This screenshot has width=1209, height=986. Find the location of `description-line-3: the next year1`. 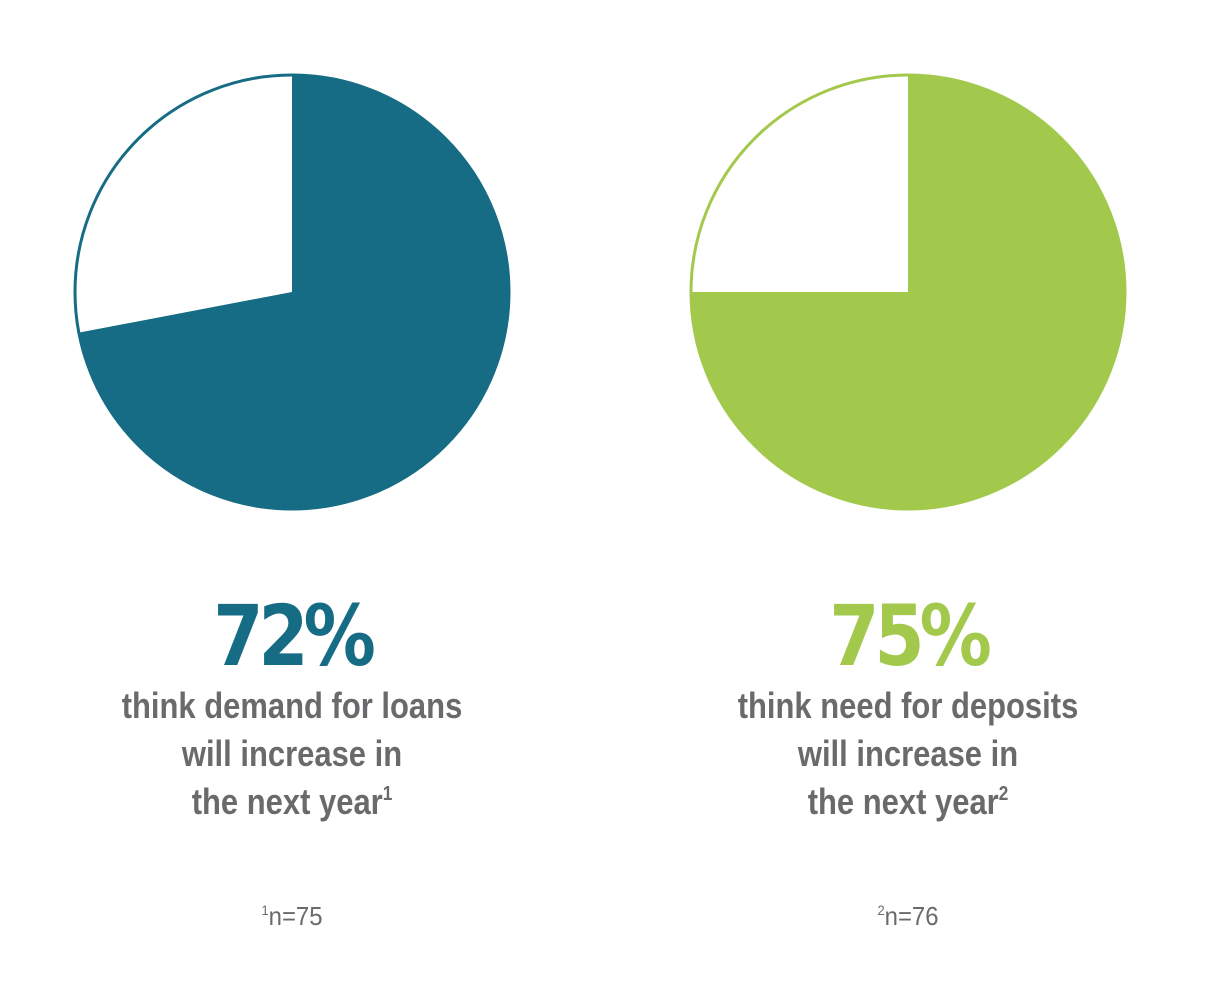

description-line-3: the next year1 is located at coordinates (292, 802).